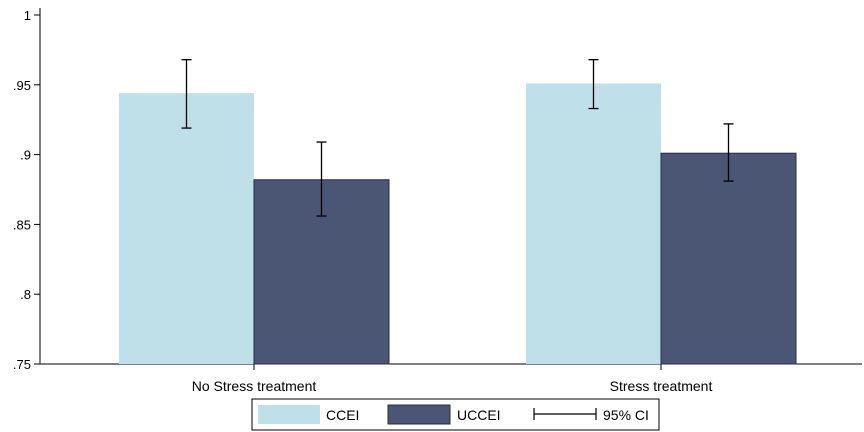 The height and width of the screenshot is (432, 864). I want to click on error-bar-ccei-stress, so click(593, 84).